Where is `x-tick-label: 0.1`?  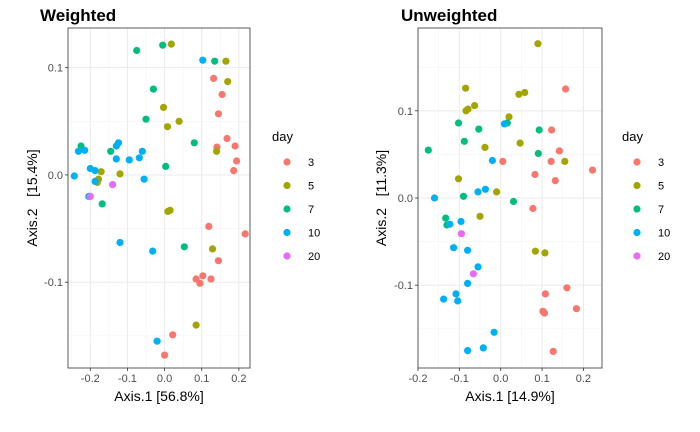
x-tick-label: 0.1 is located at coordinates (541, 379).